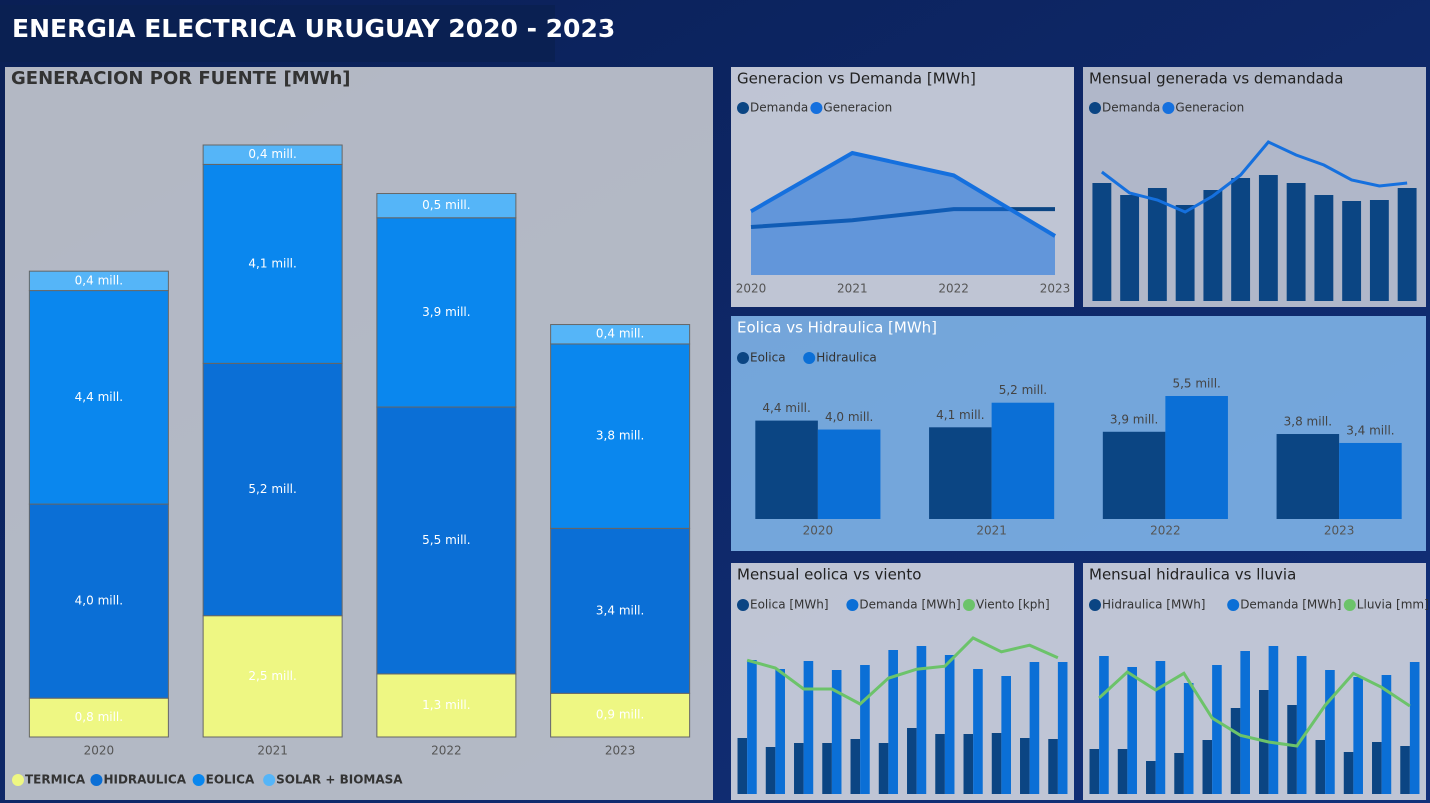  I want to click on chart-title: Generacion vs Demanda [MWh], so click(856, 79).